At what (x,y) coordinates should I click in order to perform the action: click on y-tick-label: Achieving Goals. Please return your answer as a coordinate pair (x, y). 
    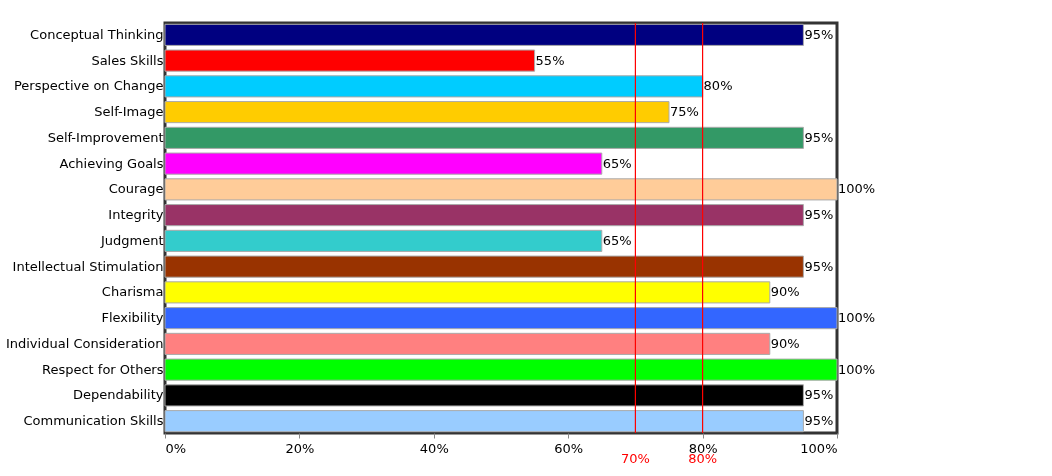
    Looking at the image, I should click on (111, 163).